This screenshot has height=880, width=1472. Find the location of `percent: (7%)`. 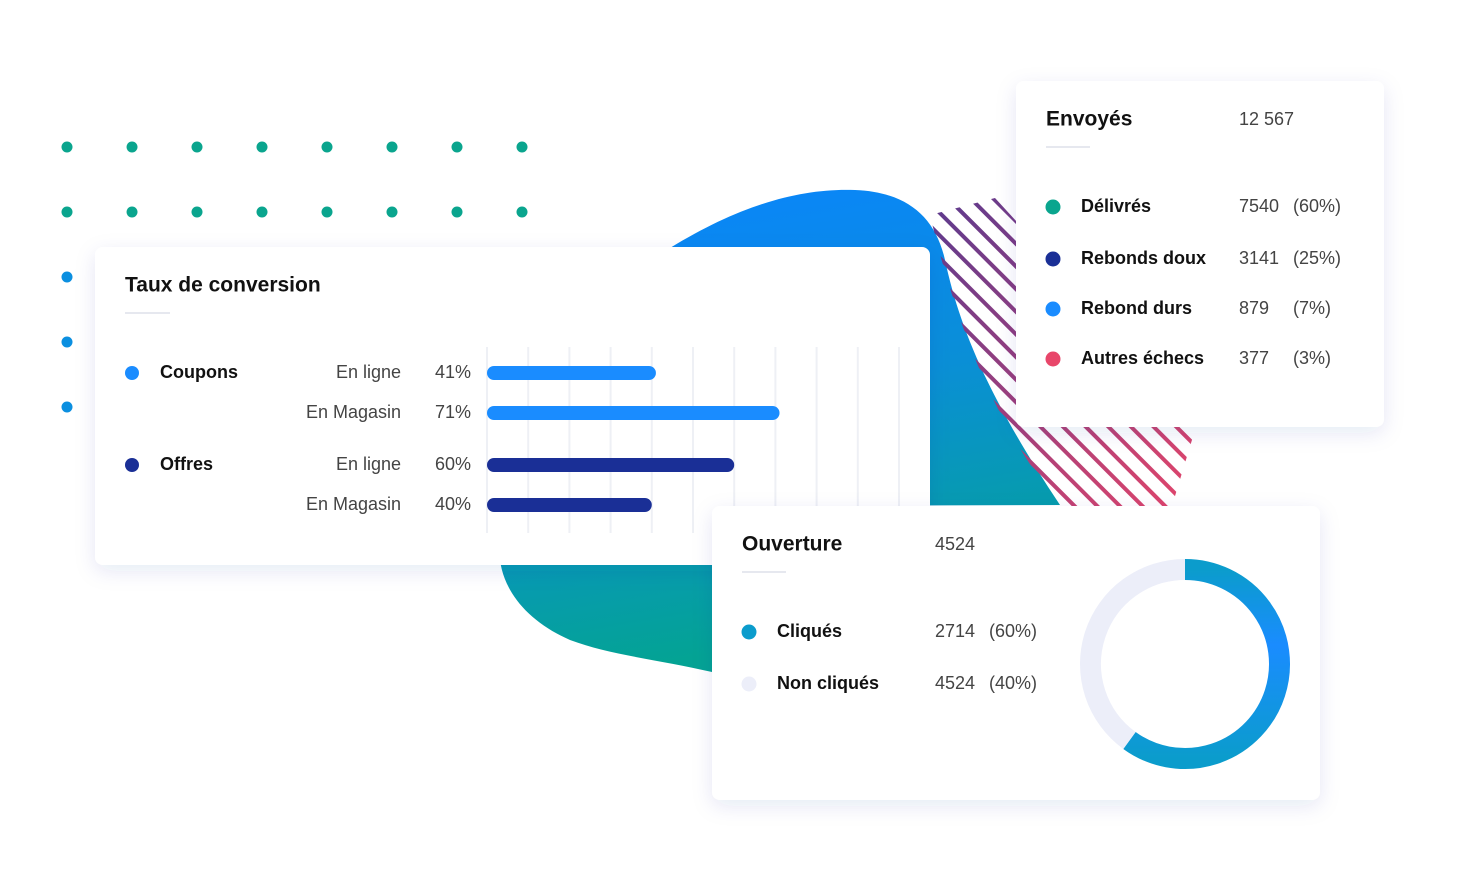

percent: (7%) is located at coordinates (1312, 308).